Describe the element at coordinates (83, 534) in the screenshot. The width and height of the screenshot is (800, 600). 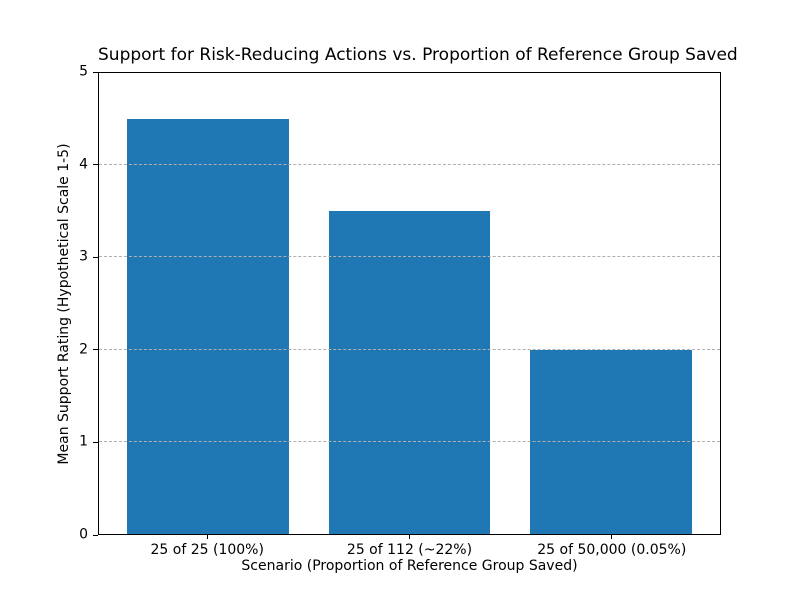
I see `y-tick-label: 0` at that location.